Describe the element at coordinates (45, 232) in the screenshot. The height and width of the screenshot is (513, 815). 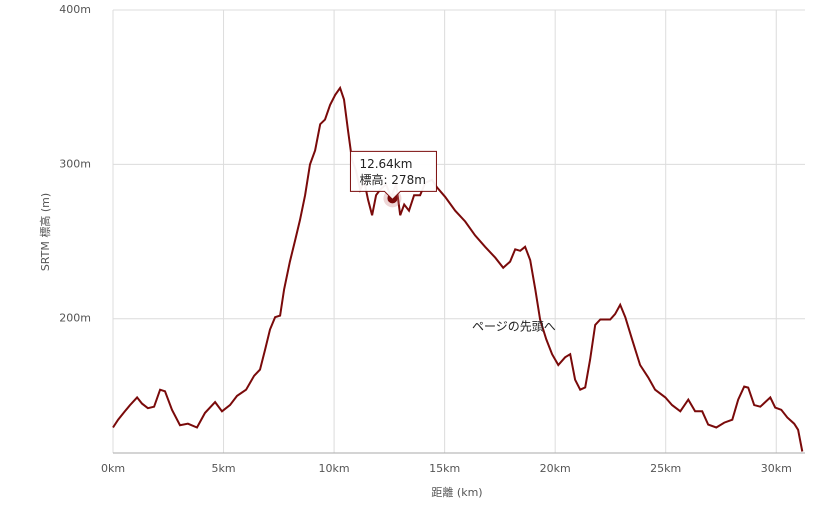
I see `y-axis-label: SRTM 標高 (m)` at that location.